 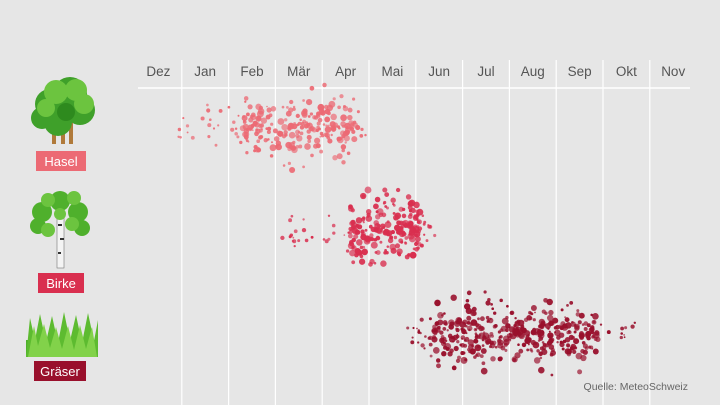 I want to click on label-birke: Birke, so click(x=61, y=283).